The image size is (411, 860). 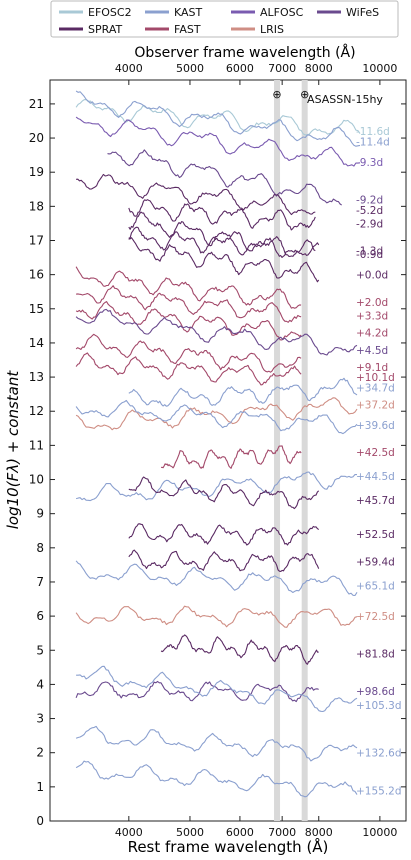 What do you see at coordinates (40, 684) in the screenshot?
I see `y-tick-label: 4` at bounding box center [40, 684].